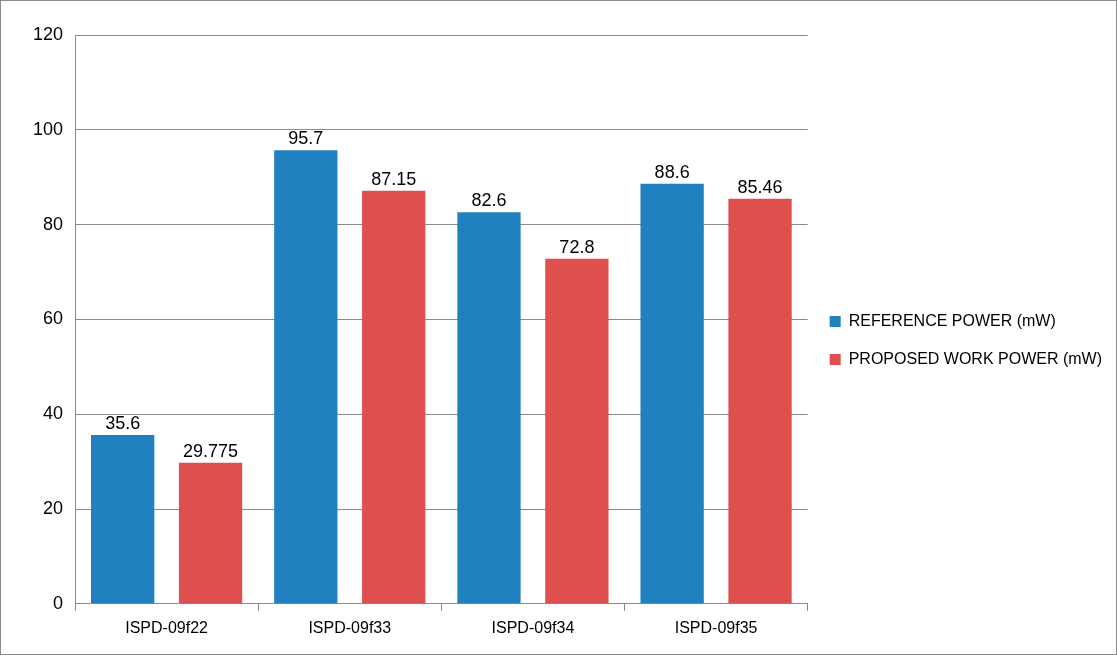  I want to click on y-tick-label: 100, so click(48, 128).